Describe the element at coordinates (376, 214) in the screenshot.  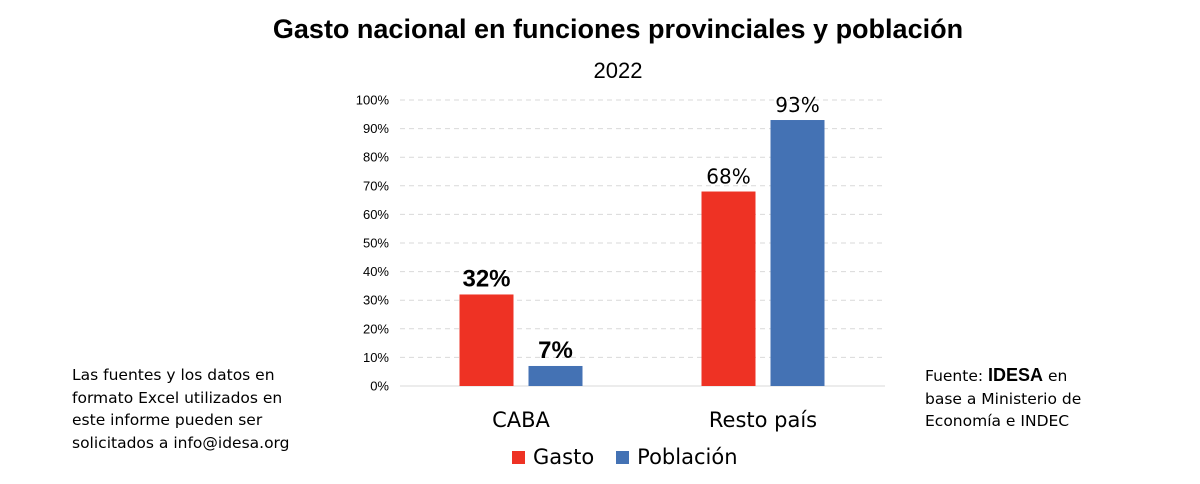
I see `y-tick-label: 60%` at that location.